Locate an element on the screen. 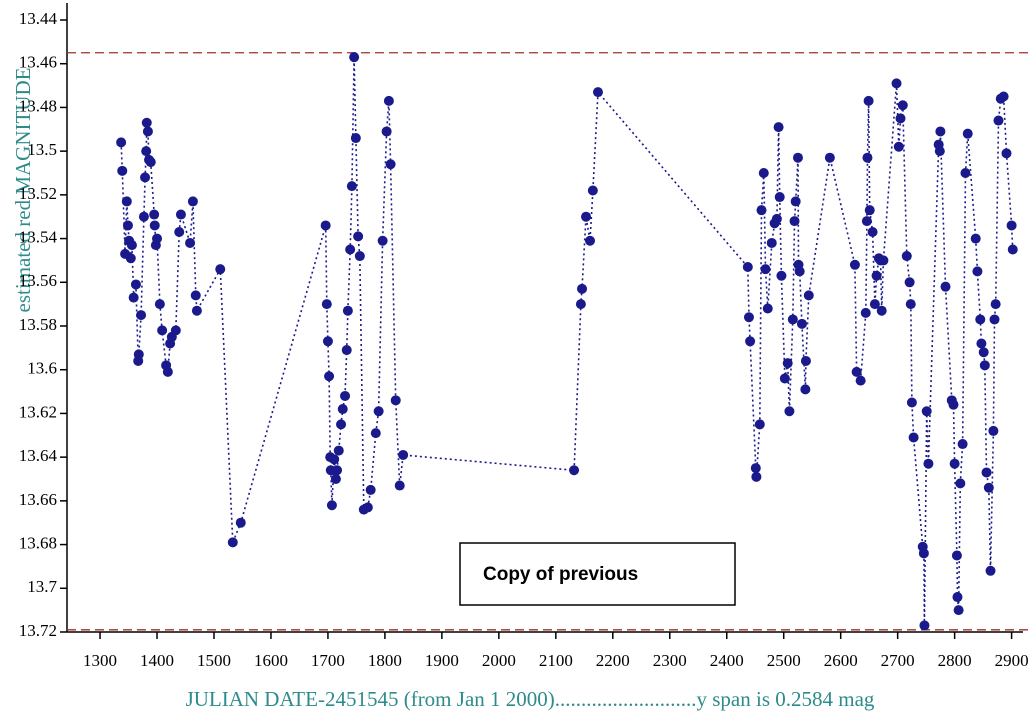 This screenshot has height=722, width=1036. x-tick-label: 2400 is located at coordinates (727, 660).